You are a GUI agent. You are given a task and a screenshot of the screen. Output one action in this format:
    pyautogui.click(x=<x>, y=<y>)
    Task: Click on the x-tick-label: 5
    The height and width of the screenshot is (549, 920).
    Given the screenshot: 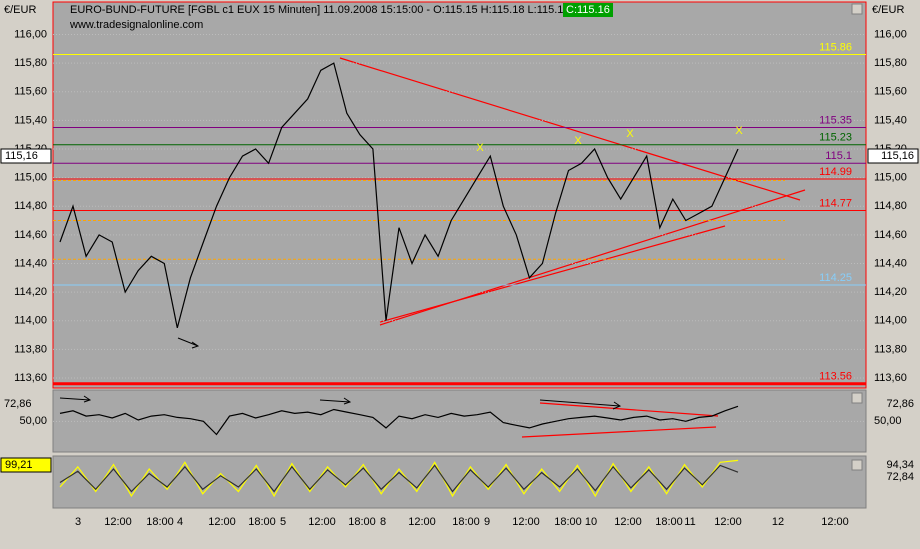 What is the action you would take?
    pyautogui.click(x=283, y=522)
    